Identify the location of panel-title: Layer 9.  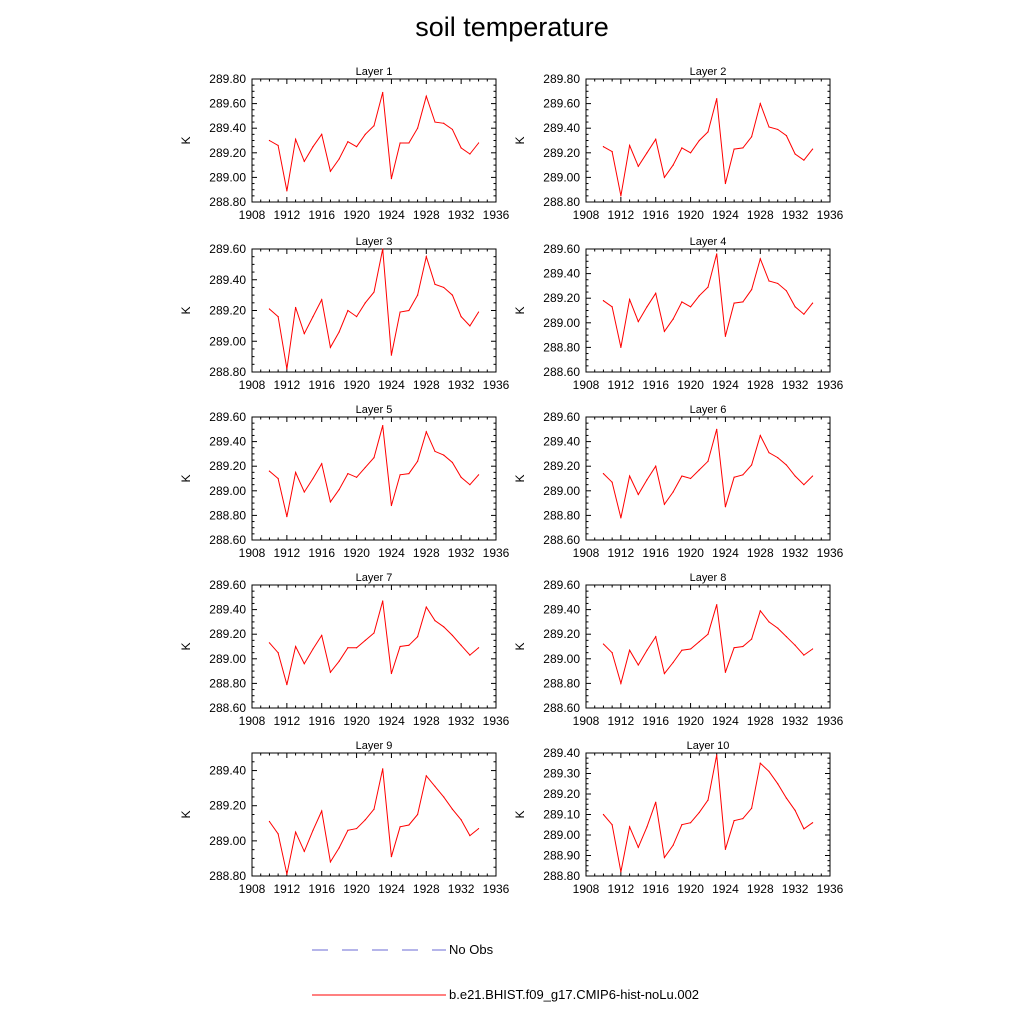
(374, 746).